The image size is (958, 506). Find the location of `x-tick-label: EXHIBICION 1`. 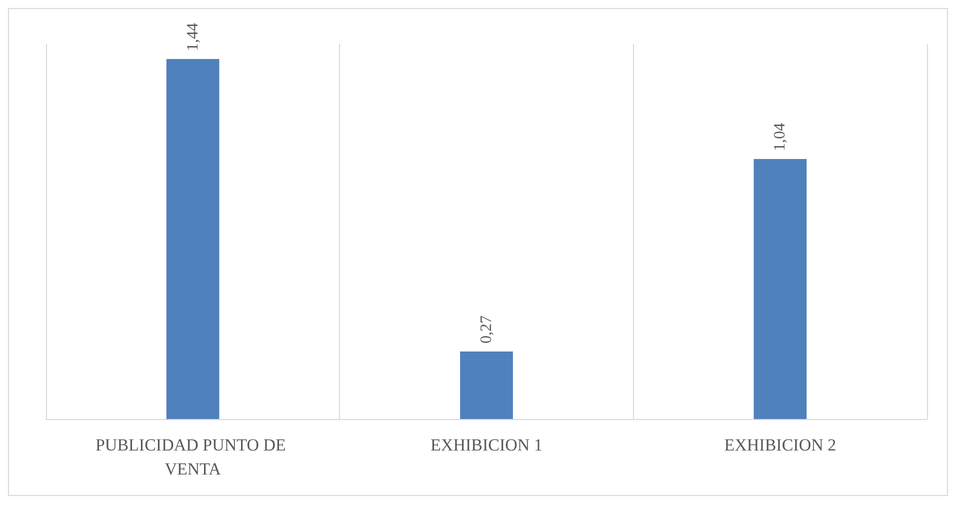

x-tick-label: EXHIBICION 1 is located at coordinates (486, 445).